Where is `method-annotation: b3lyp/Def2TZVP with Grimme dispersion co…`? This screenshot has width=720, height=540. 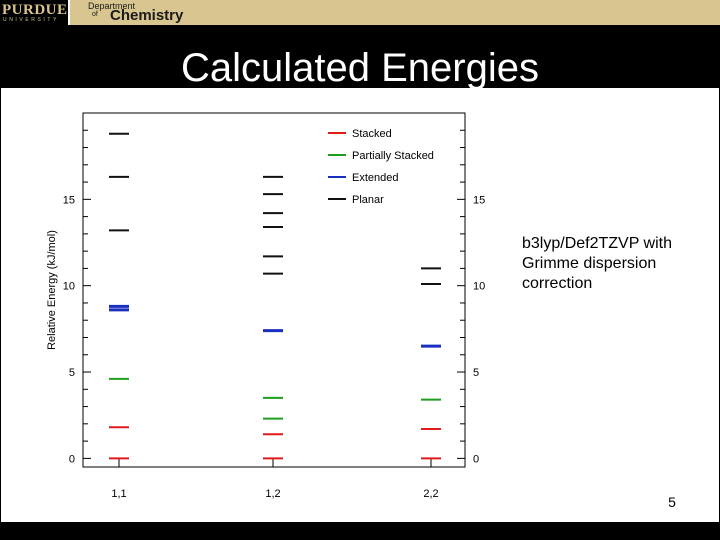 method-annotation: b3lyp/Def2TZVP with Grimme dispersion co… is located at coordinates (597, 263).